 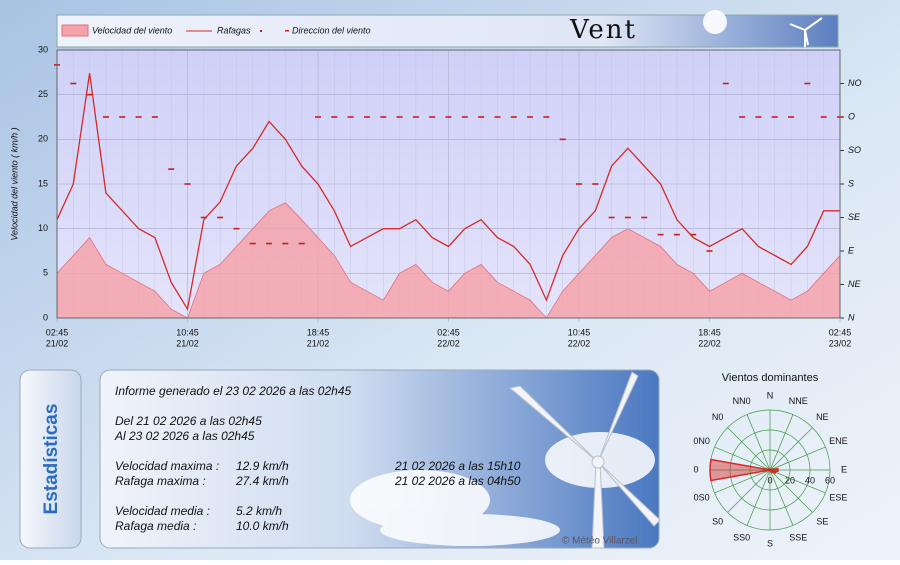 I want to click on y-tick-label: 10, so click(x=43, y=228).